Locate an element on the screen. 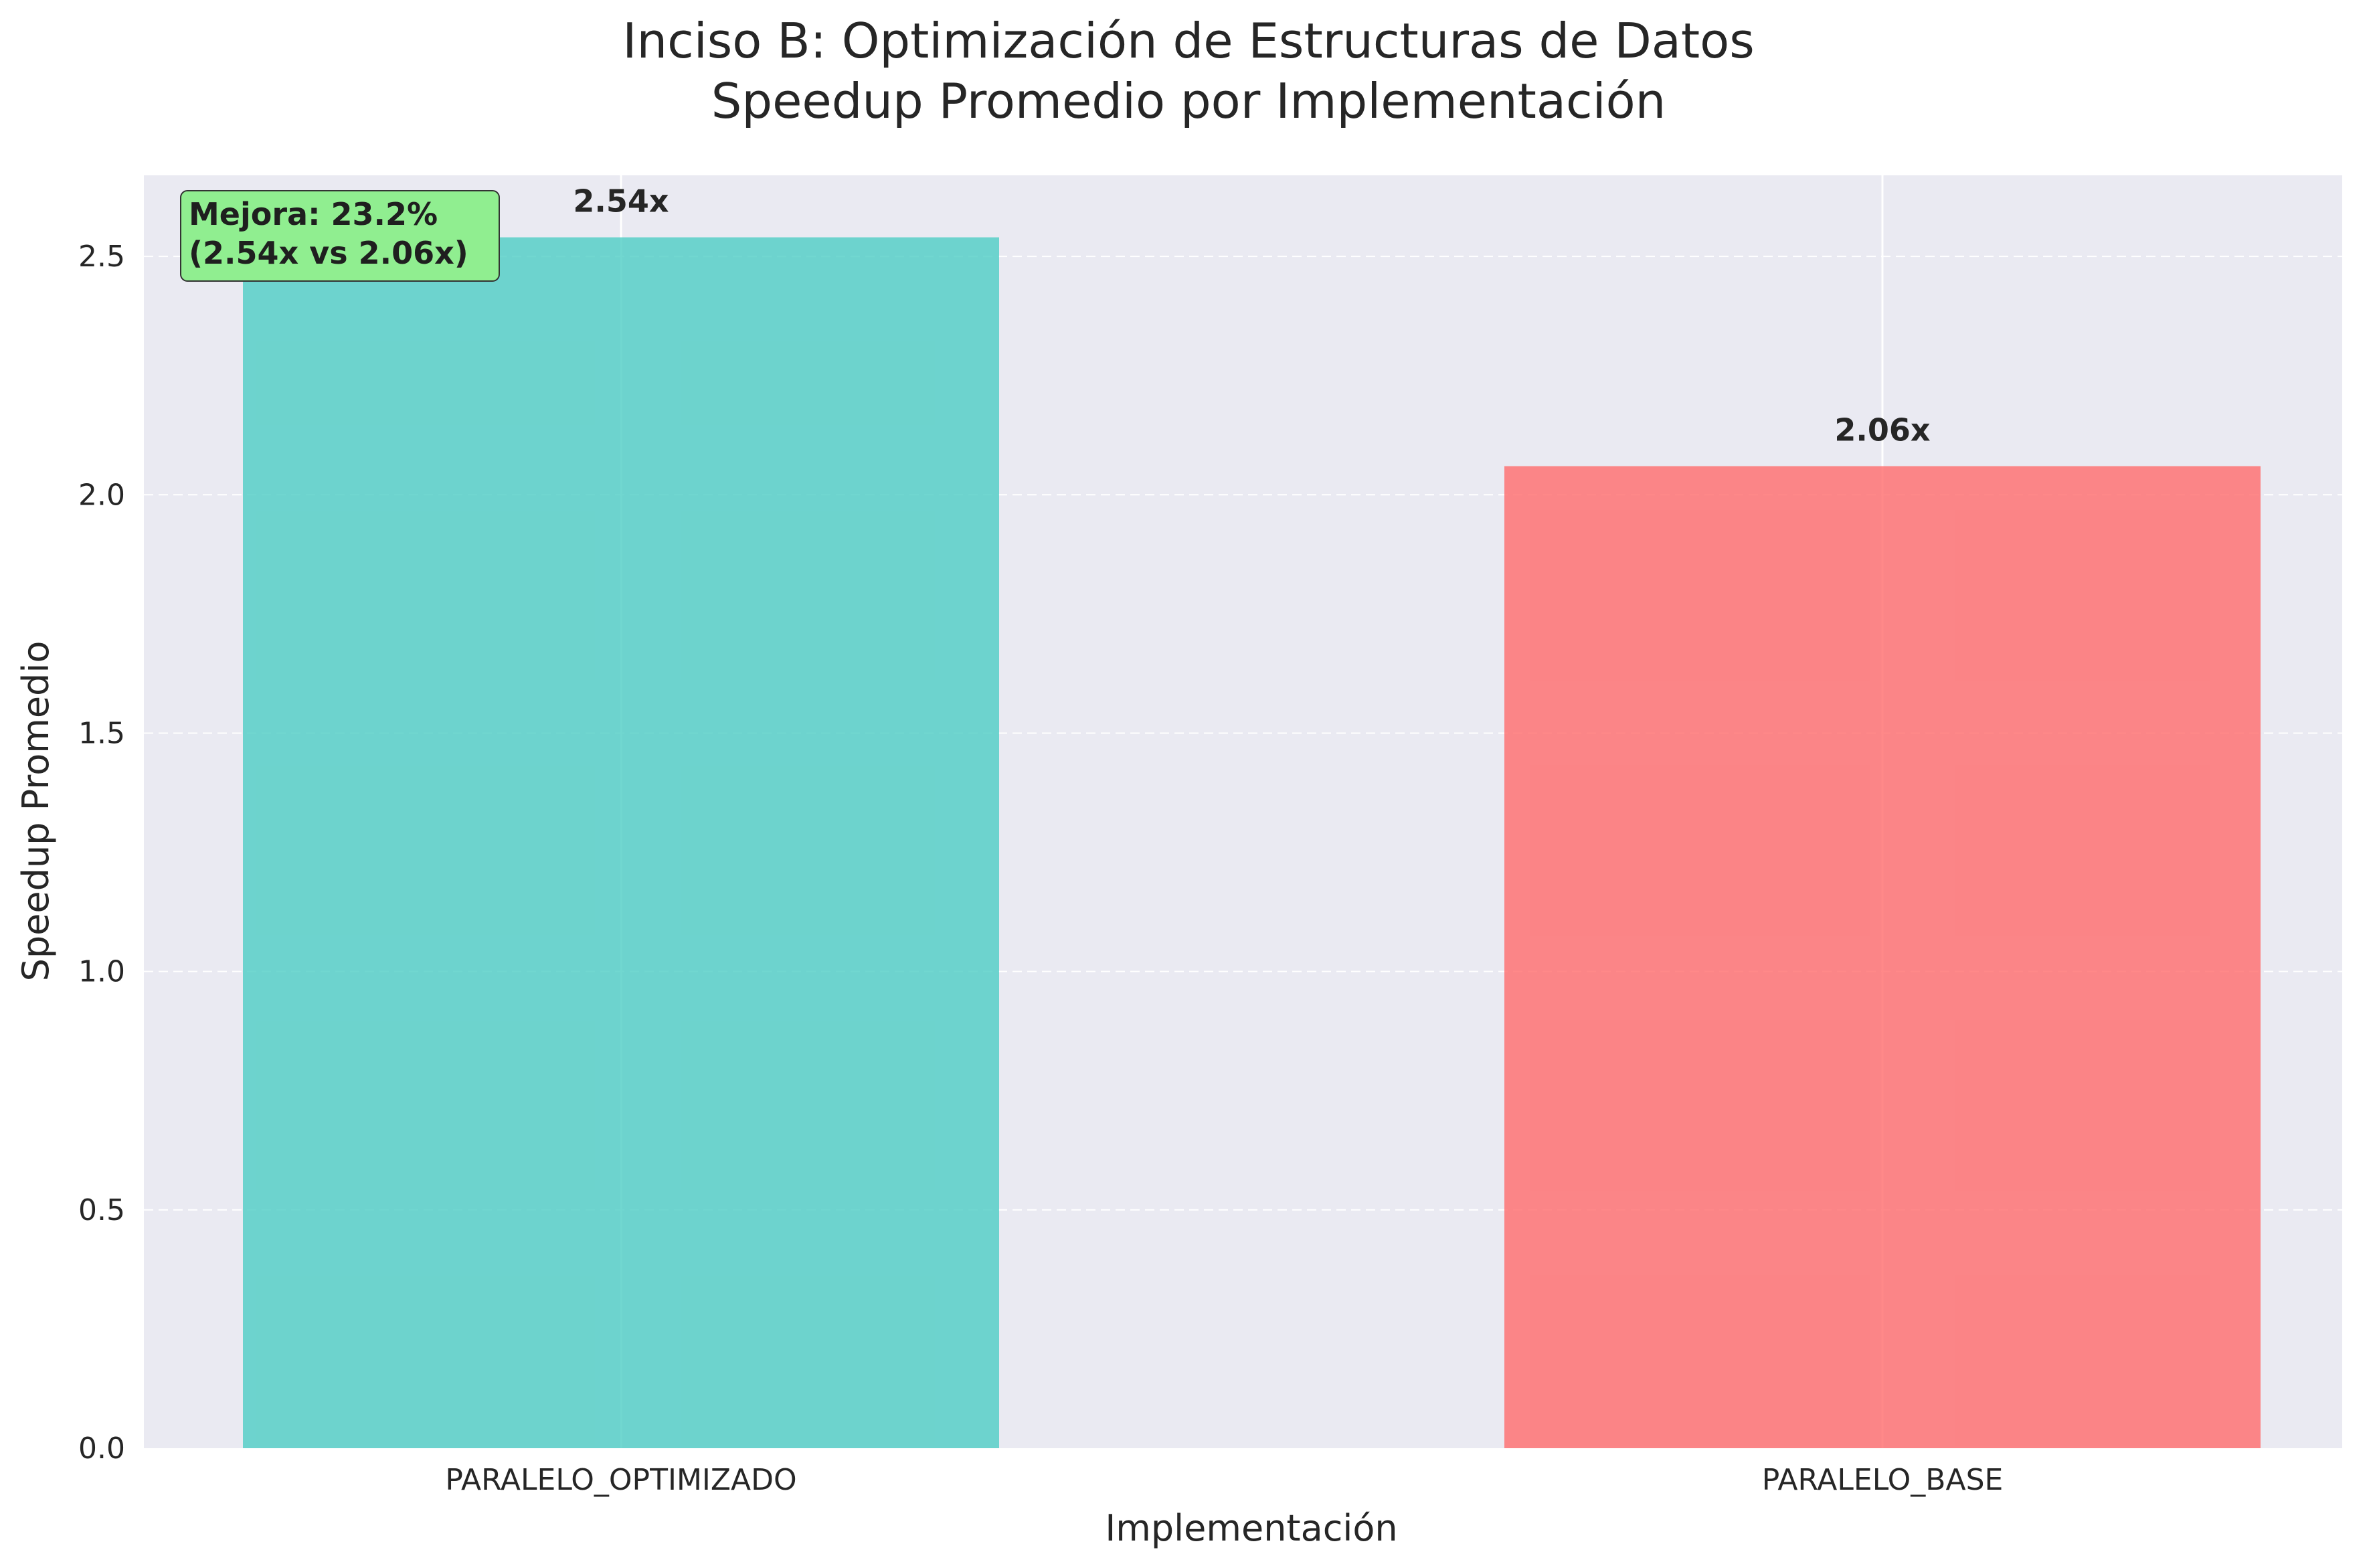  annotation-line-1: Mejora: 23.2% is located at coordinates (313, 214).